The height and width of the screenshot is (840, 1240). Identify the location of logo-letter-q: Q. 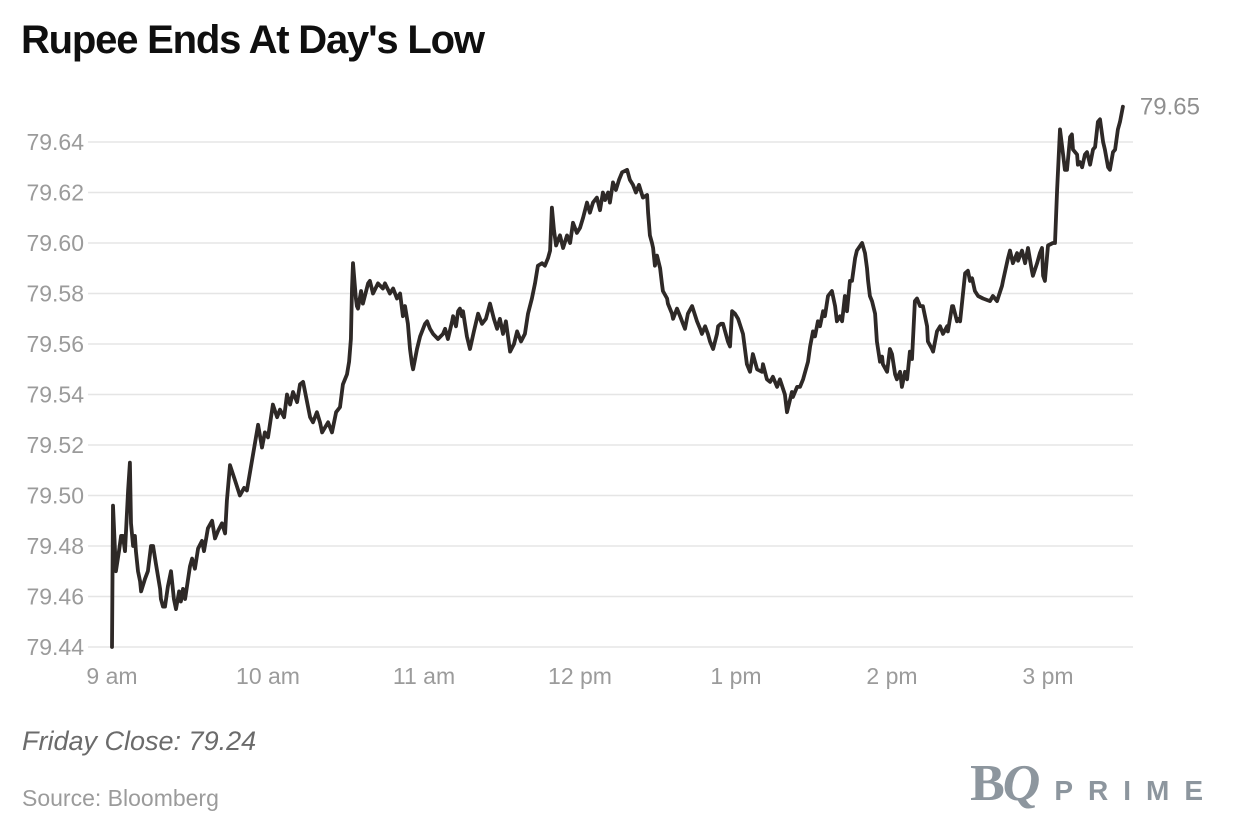
(1021, 783).